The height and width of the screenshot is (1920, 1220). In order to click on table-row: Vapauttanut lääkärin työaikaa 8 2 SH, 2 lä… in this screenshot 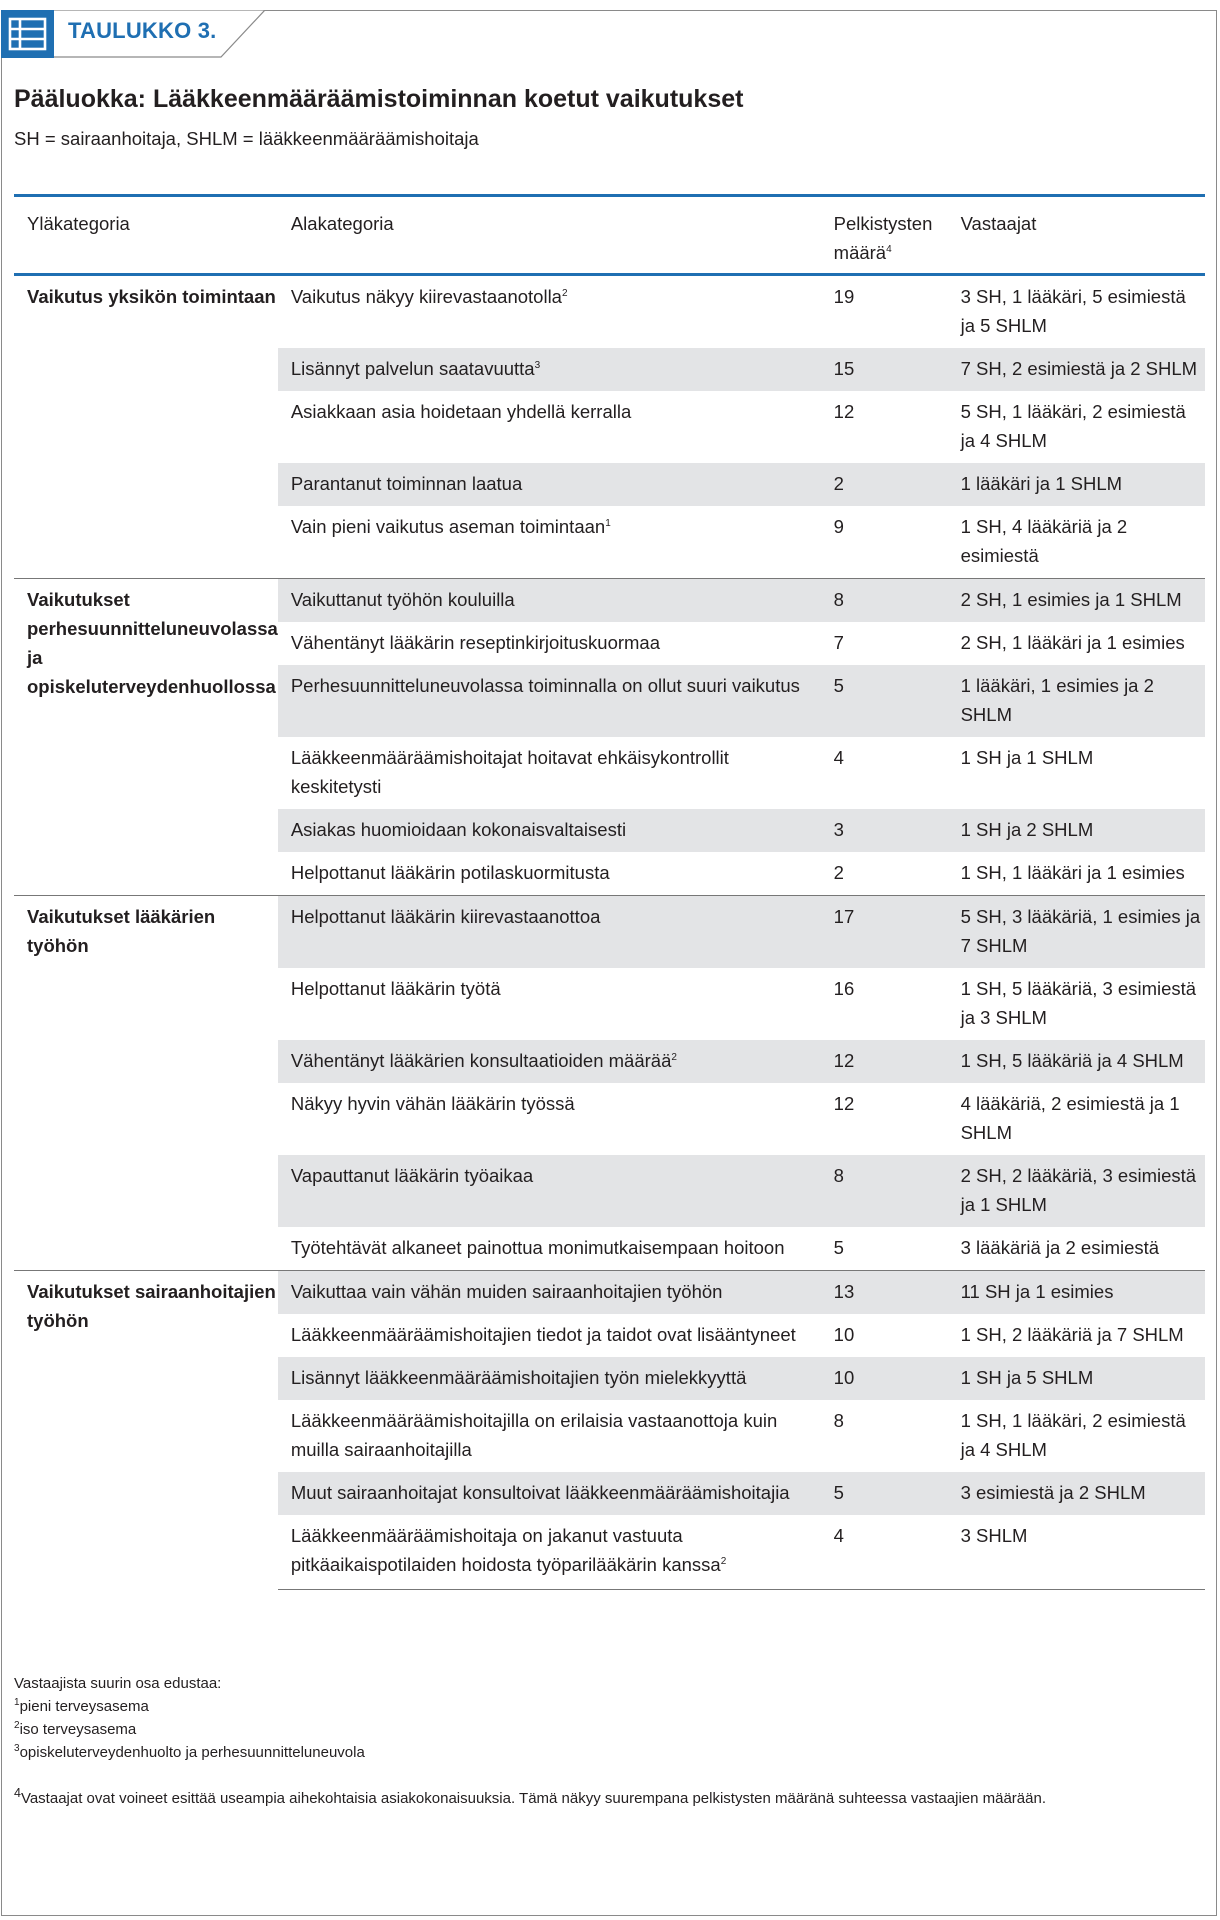, I will do `click(609, 1191)`.